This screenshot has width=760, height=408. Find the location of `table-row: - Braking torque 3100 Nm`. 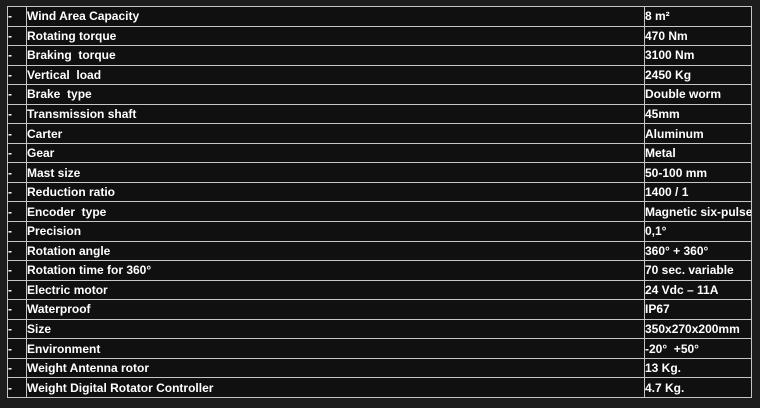

table-row: - Braking torque 3100 Nm is located at coordinates (379, 55).